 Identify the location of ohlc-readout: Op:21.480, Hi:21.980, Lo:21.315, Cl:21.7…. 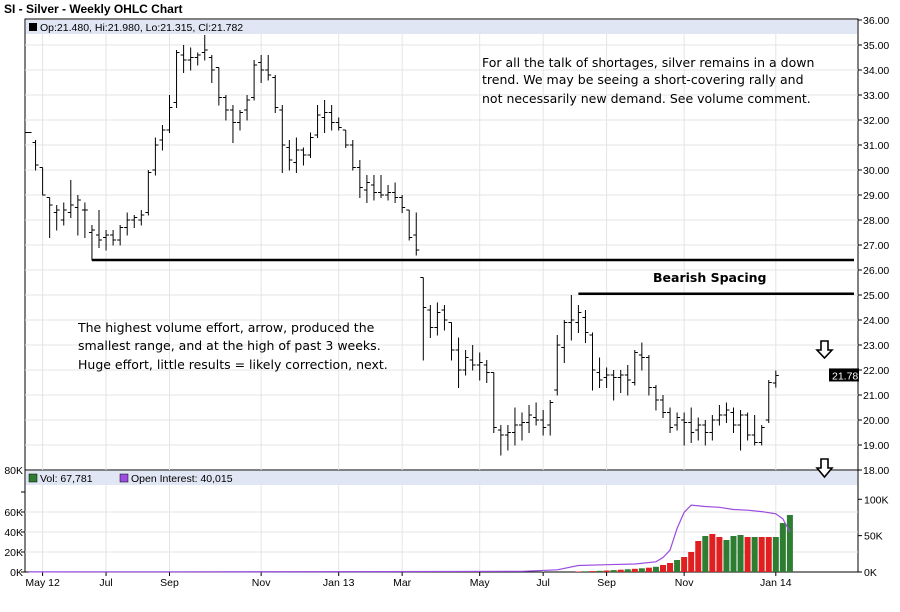
(141, 28).